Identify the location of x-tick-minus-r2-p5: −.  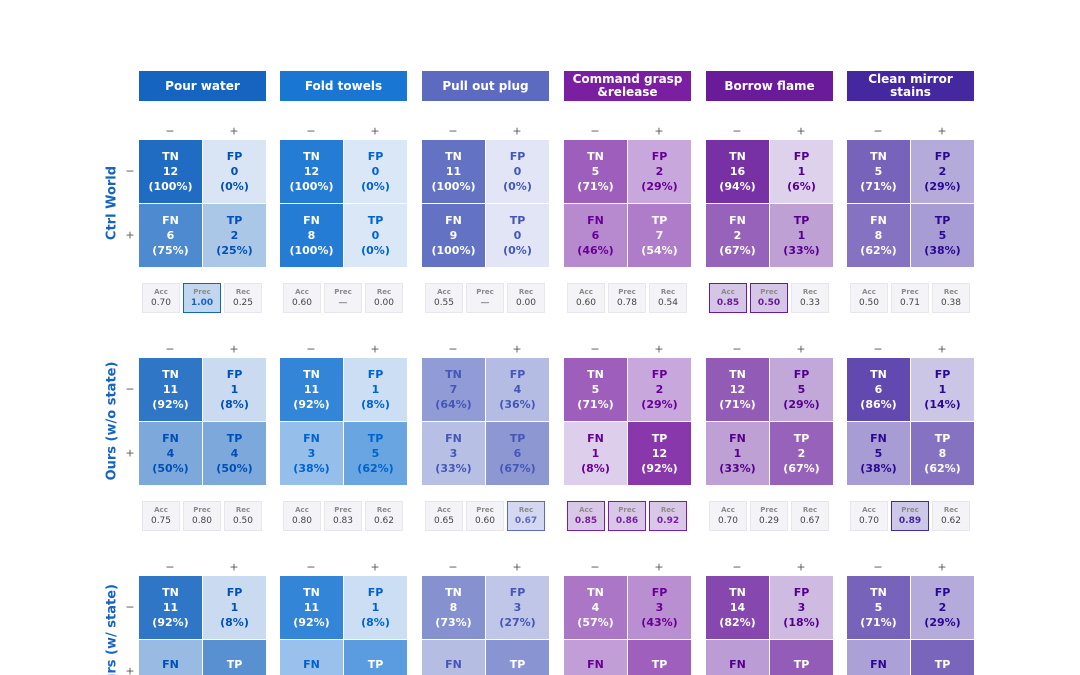
(737, 349).